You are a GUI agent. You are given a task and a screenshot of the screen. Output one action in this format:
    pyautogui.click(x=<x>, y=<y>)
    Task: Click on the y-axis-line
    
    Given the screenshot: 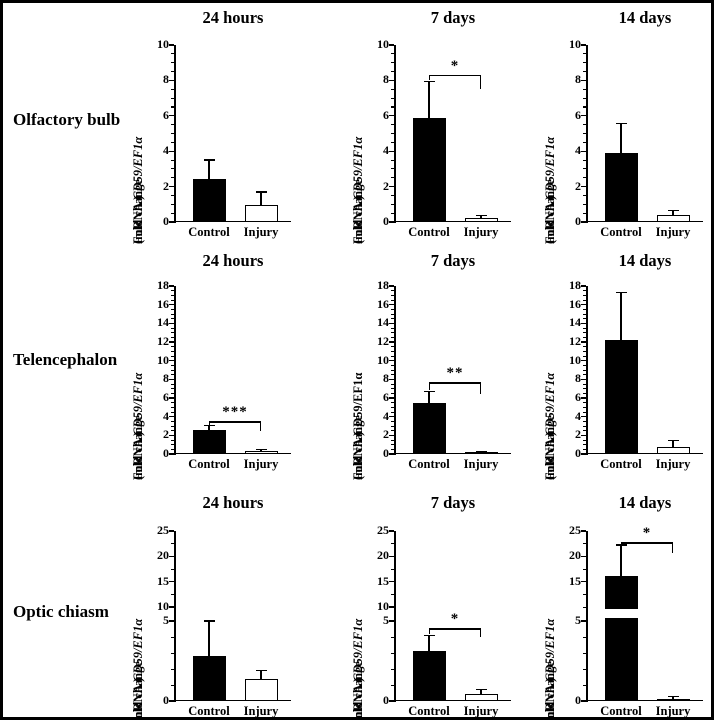 What is the action you would take?
    pyautogui.click(x=587, y=616)
    